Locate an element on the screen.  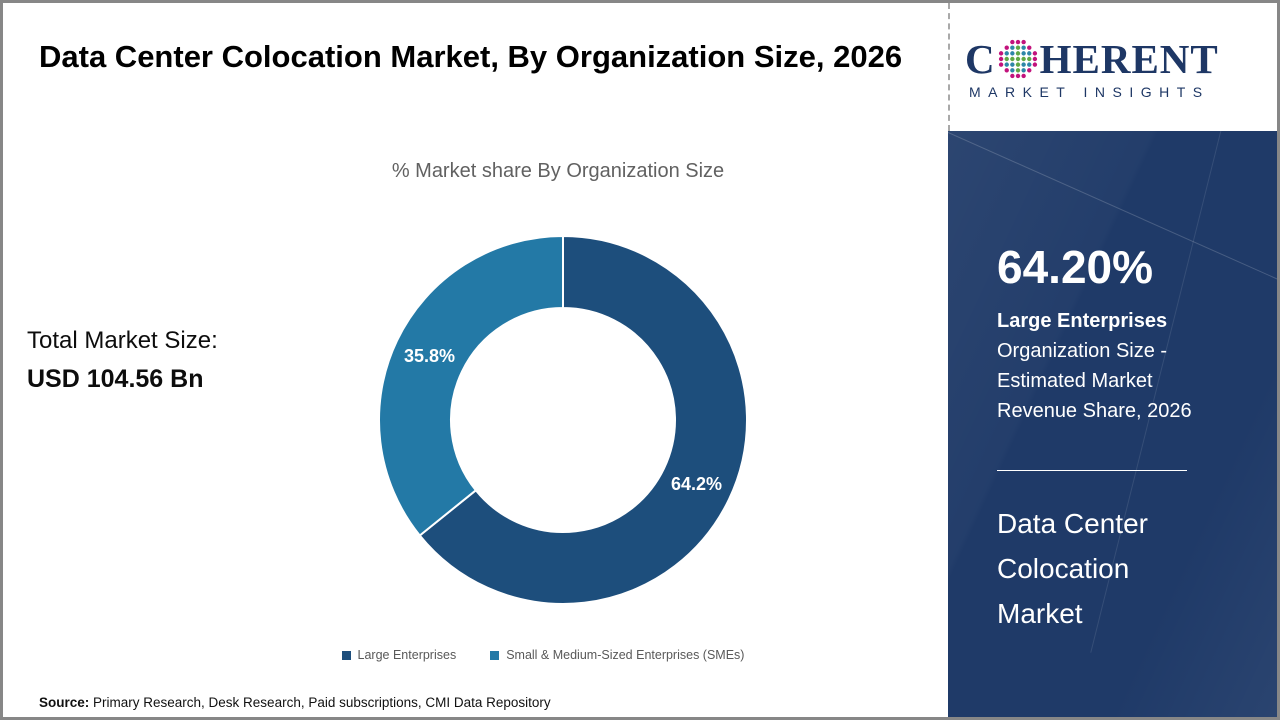
text-line: Organization Size - is located at coordinates (1082, 351).